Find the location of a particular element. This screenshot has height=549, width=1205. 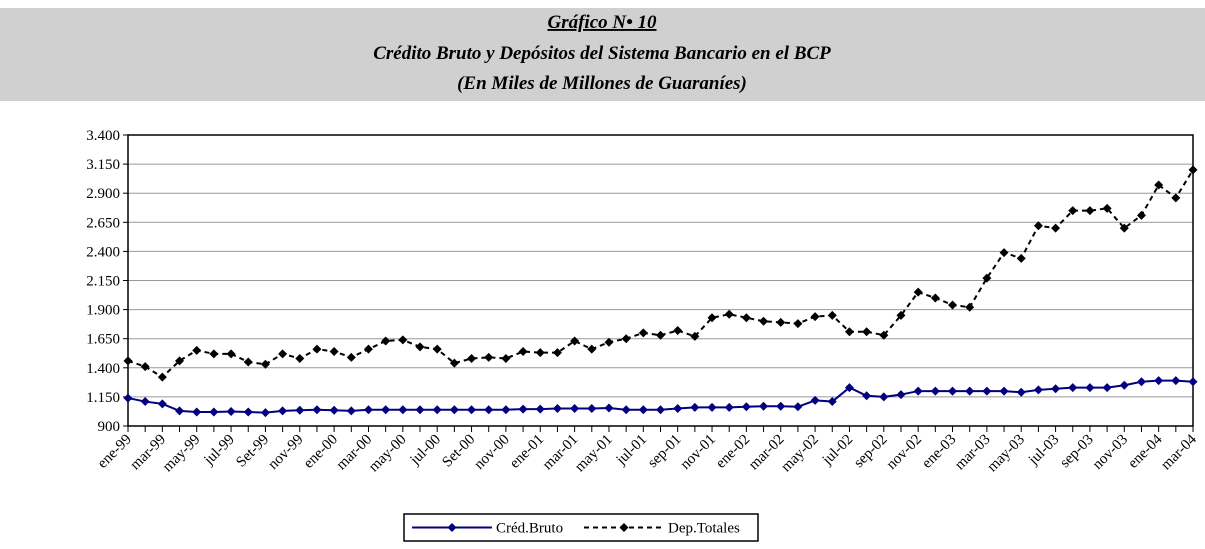

x-tick-label: may-99 is located at coordinates (182, 454).